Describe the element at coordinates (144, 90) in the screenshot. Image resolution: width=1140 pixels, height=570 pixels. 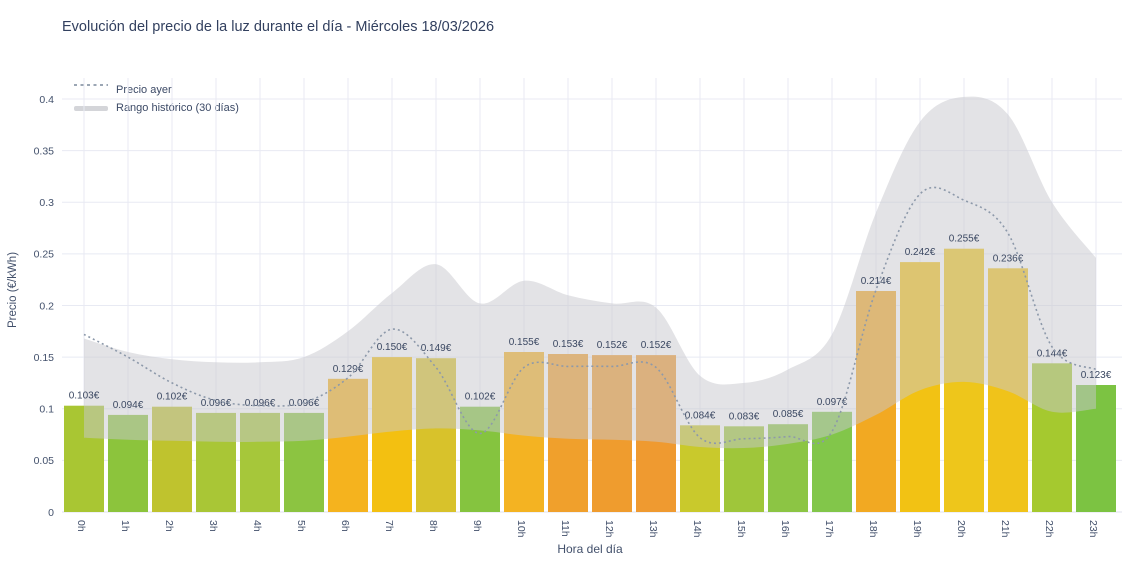
I see `legend-label: Precio ayer` at that location.